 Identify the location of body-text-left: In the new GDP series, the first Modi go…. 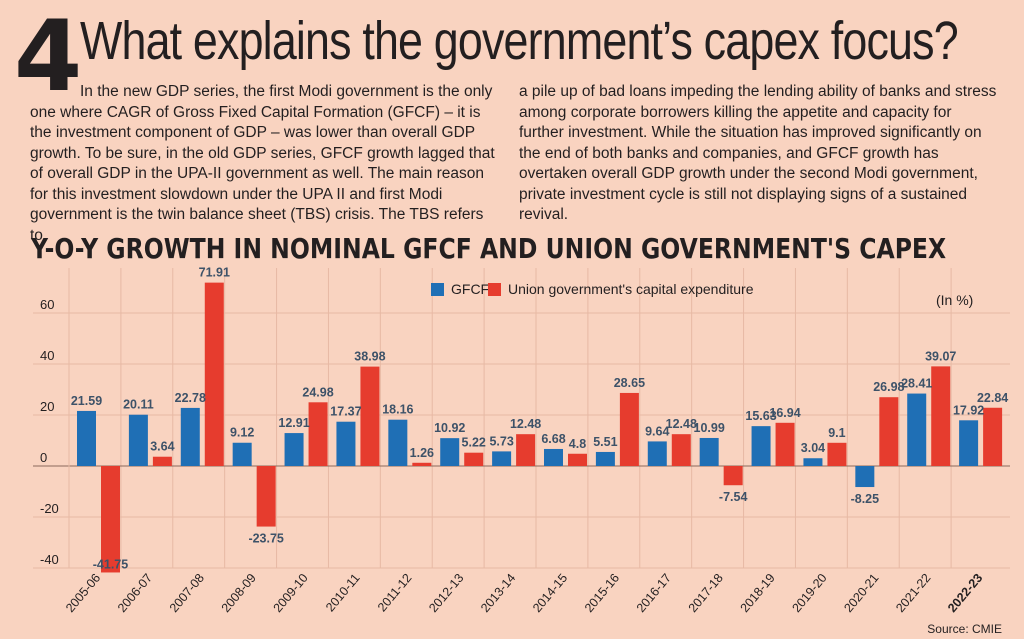
(262, 163).